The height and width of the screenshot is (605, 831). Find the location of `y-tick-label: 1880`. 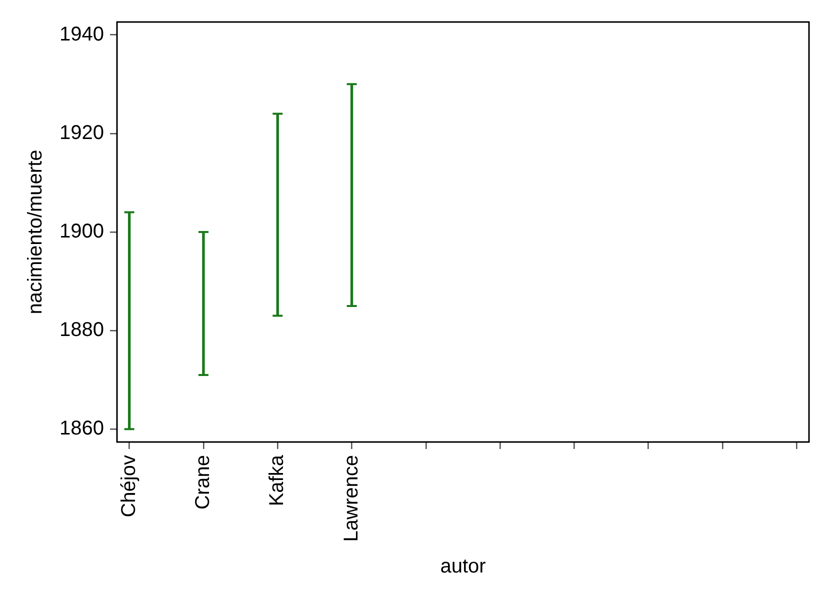

y-tick-label: 1880 is located at coordinates (82, 330).